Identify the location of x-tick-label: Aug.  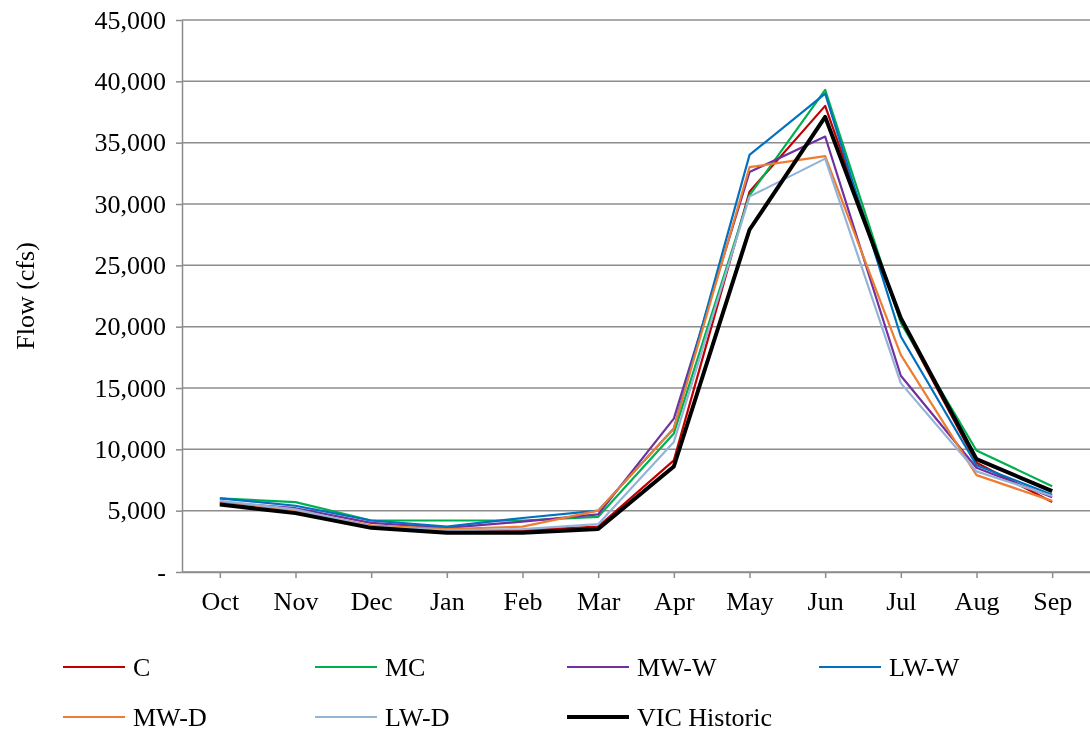
(977, 601).